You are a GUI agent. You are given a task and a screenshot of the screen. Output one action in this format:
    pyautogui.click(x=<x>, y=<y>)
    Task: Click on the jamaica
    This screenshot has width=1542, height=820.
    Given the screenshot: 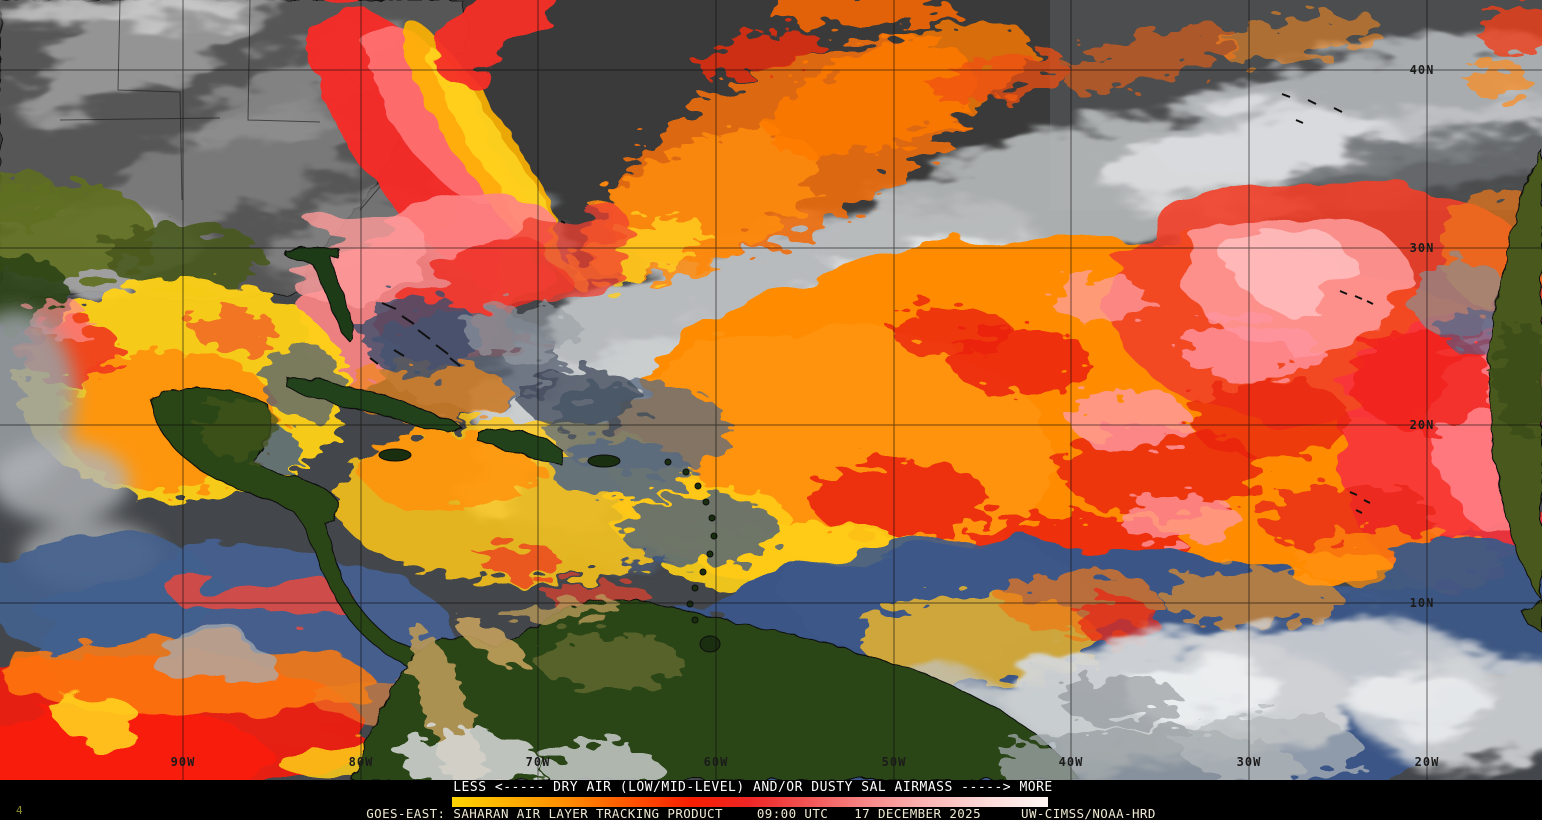 What is the action you would take?
    pyautogui.click(x=395, y=455)
    